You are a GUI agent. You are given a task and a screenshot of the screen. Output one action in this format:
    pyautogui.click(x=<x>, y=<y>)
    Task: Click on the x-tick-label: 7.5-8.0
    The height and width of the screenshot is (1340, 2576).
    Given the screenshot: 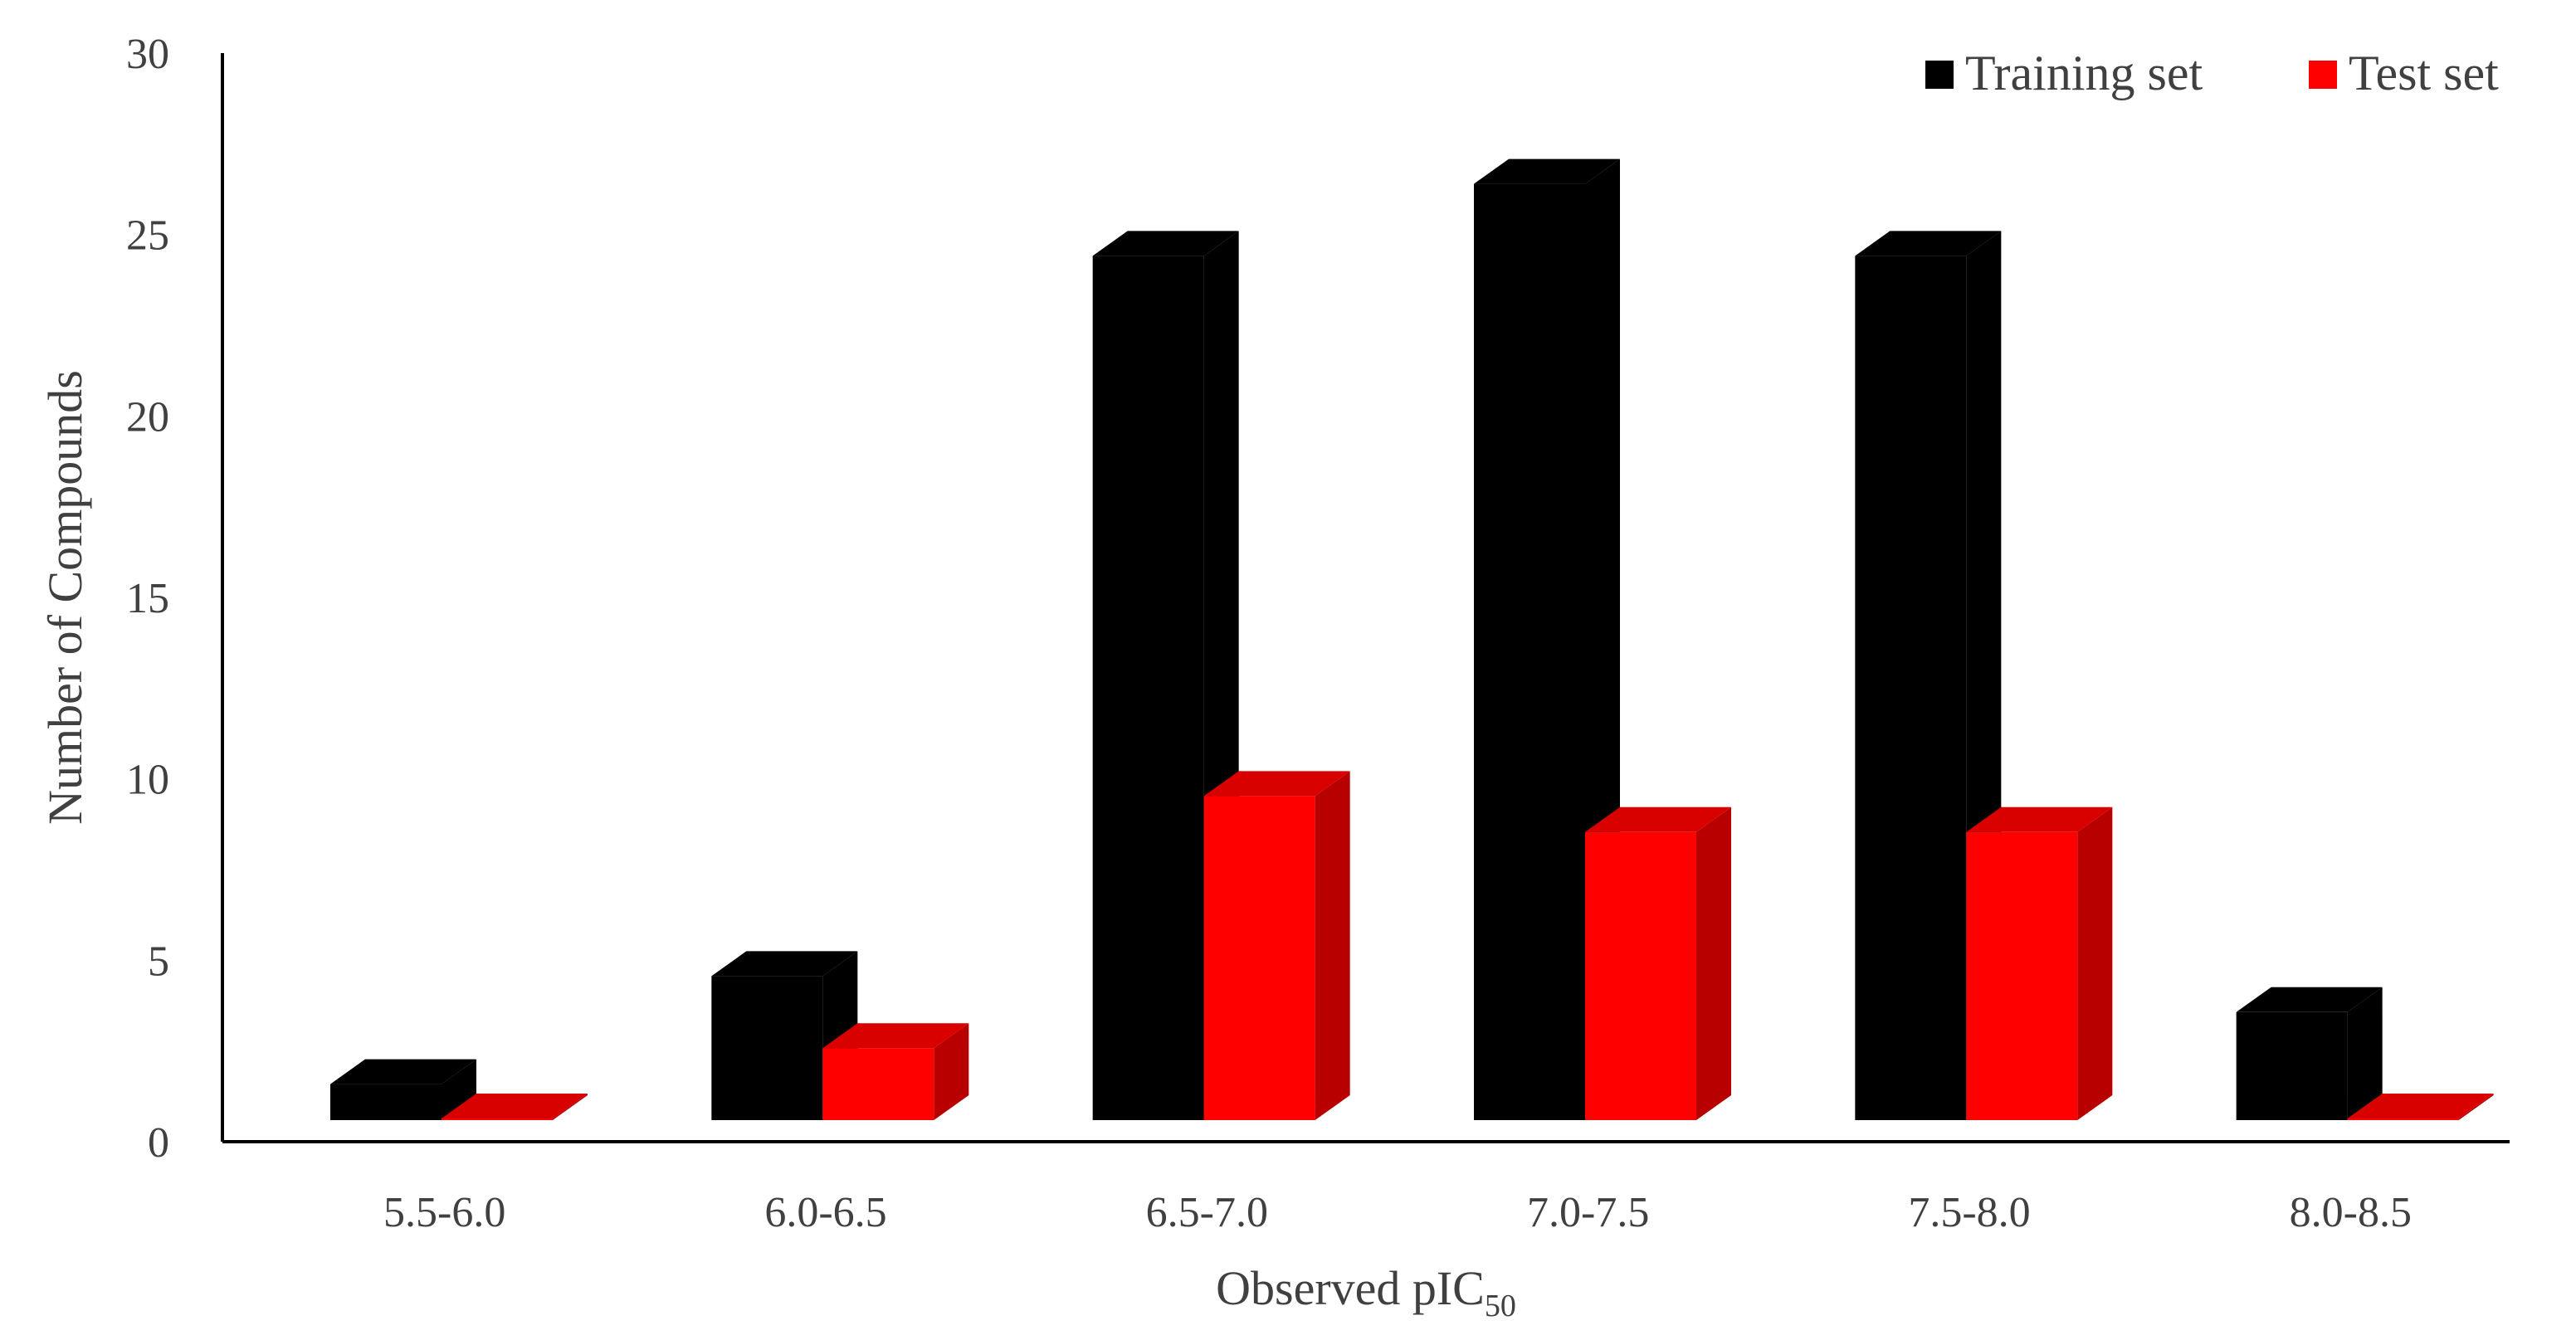 What is the action you would take?
    pyautogui.click(x=1969, y=1213)
    